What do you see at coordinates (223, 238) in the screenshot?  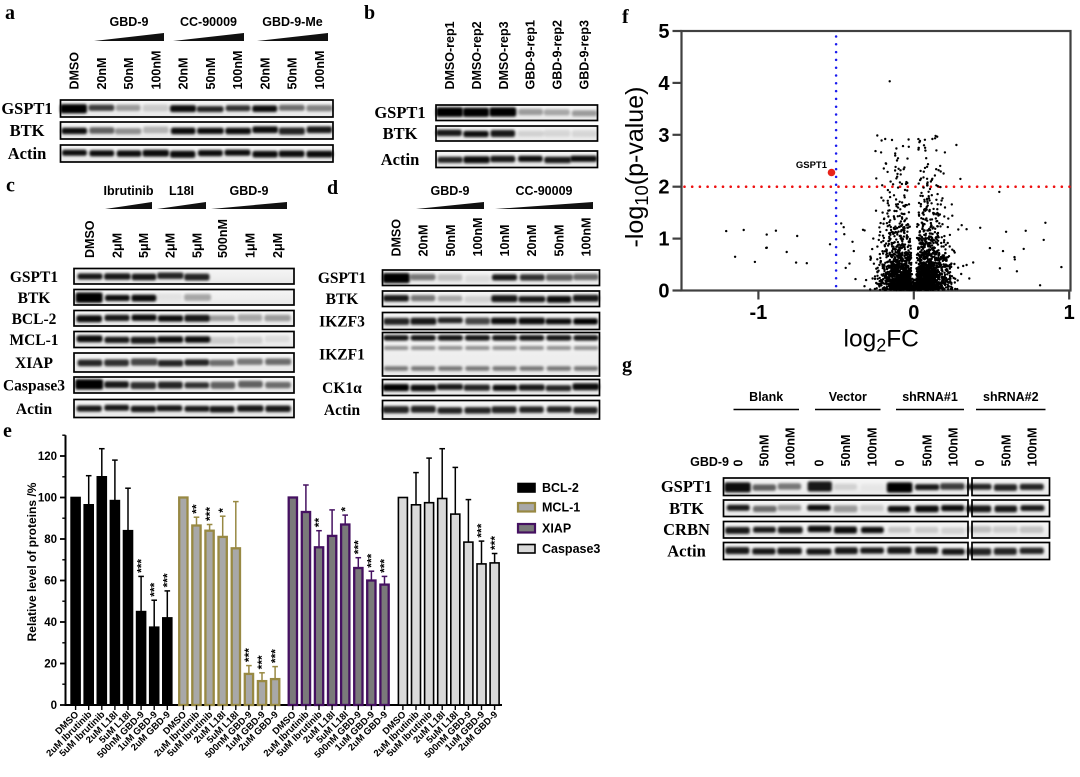 I see `svg-text: 500nM` at bounding box center [223, 238].